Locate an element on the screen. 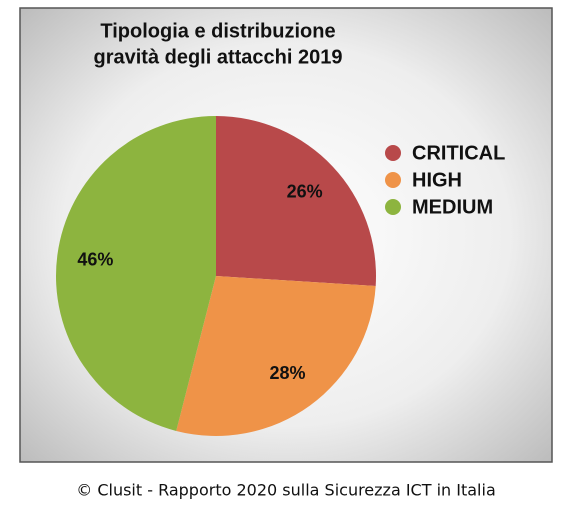  value-label: 46% is located at coordinates (95, 260).